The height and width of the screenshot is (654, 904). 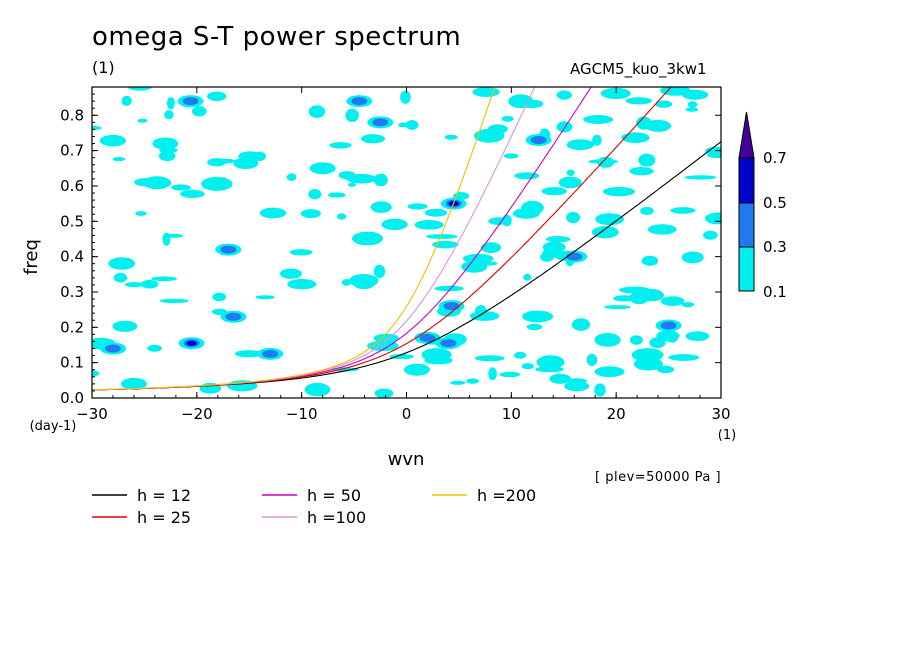 I want to click on legend: h = 12 h = 25 h = 50 h =100 h =200, so click(x=314, y=506).